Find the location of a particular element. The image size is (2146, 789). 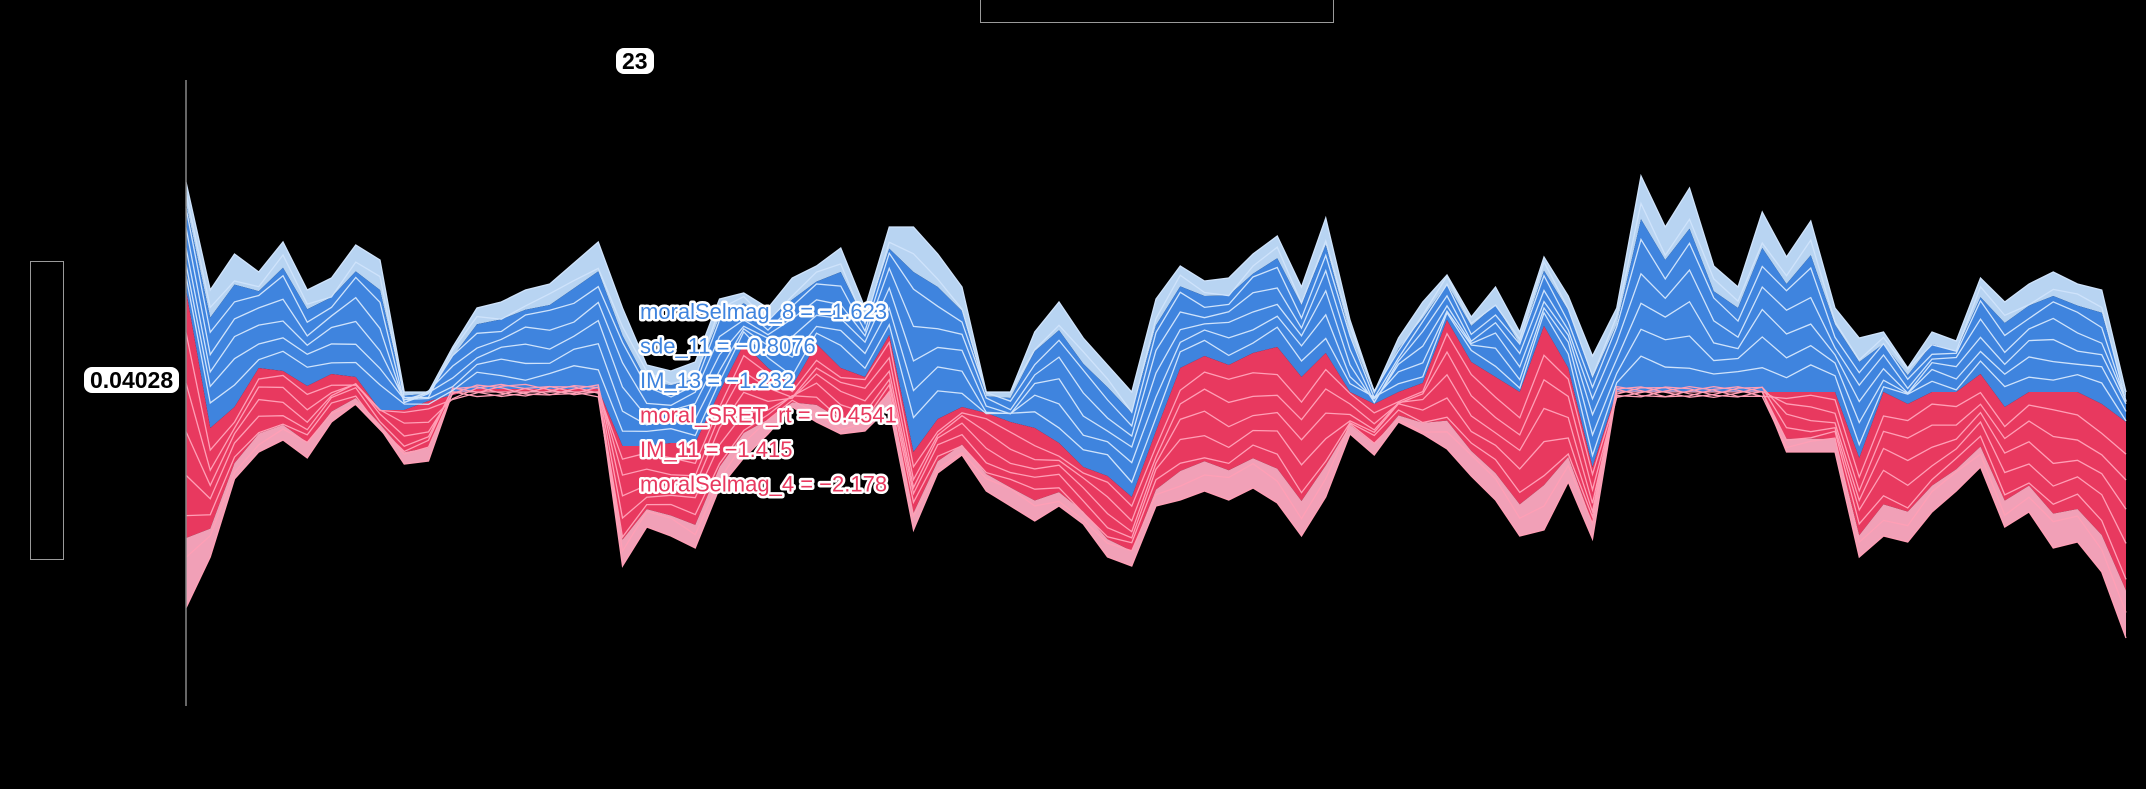

base-value-label: 0.04028 is located at coordinates (132, 380).